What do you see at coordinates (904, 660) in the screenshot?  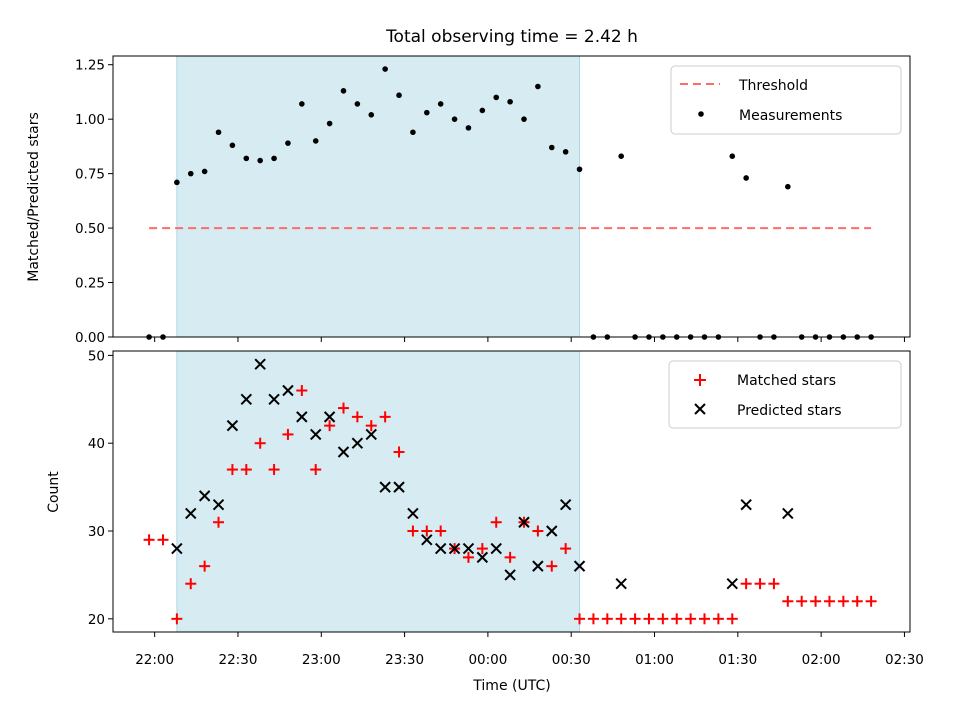 I see `x-tick-label: 02:30` at bounding box center [904, 660].